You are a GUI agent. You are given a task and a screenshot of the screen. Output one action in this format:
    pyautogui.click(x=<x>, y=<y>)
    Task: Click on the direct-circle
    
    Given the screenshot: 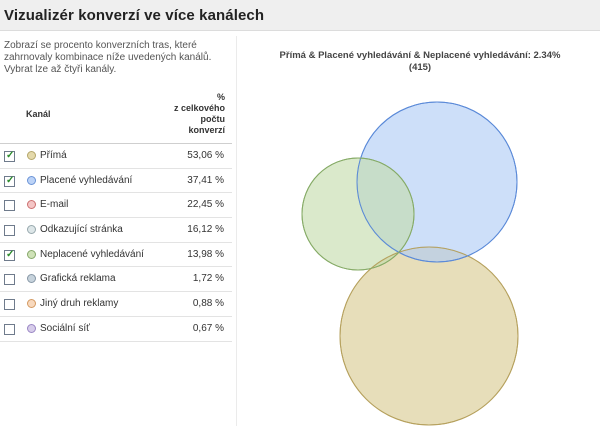 What is the action you would take?
    pyautogui.click(x=429, y=336)
    